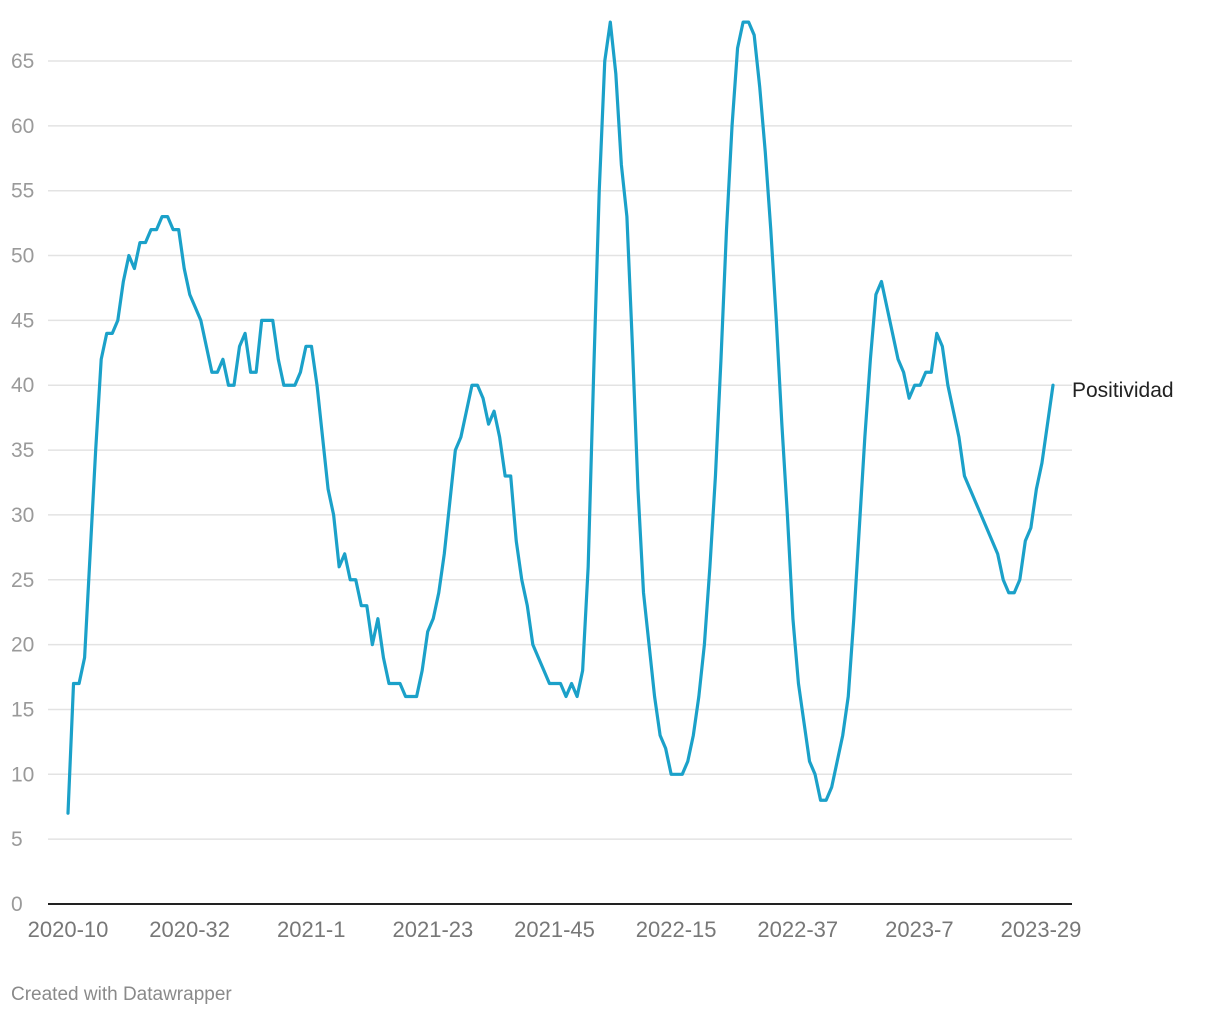 This screenshot has height=1020, width=1220. What do you see at coordinates (22, 709) in the screenshot?
I see `y-tick-label: 15` at bounding box center [22, 709].